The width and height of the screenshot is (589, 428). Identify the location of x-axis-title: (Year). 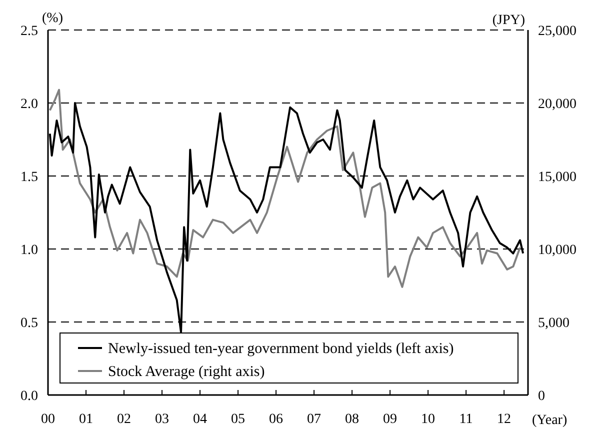
(550, 420).